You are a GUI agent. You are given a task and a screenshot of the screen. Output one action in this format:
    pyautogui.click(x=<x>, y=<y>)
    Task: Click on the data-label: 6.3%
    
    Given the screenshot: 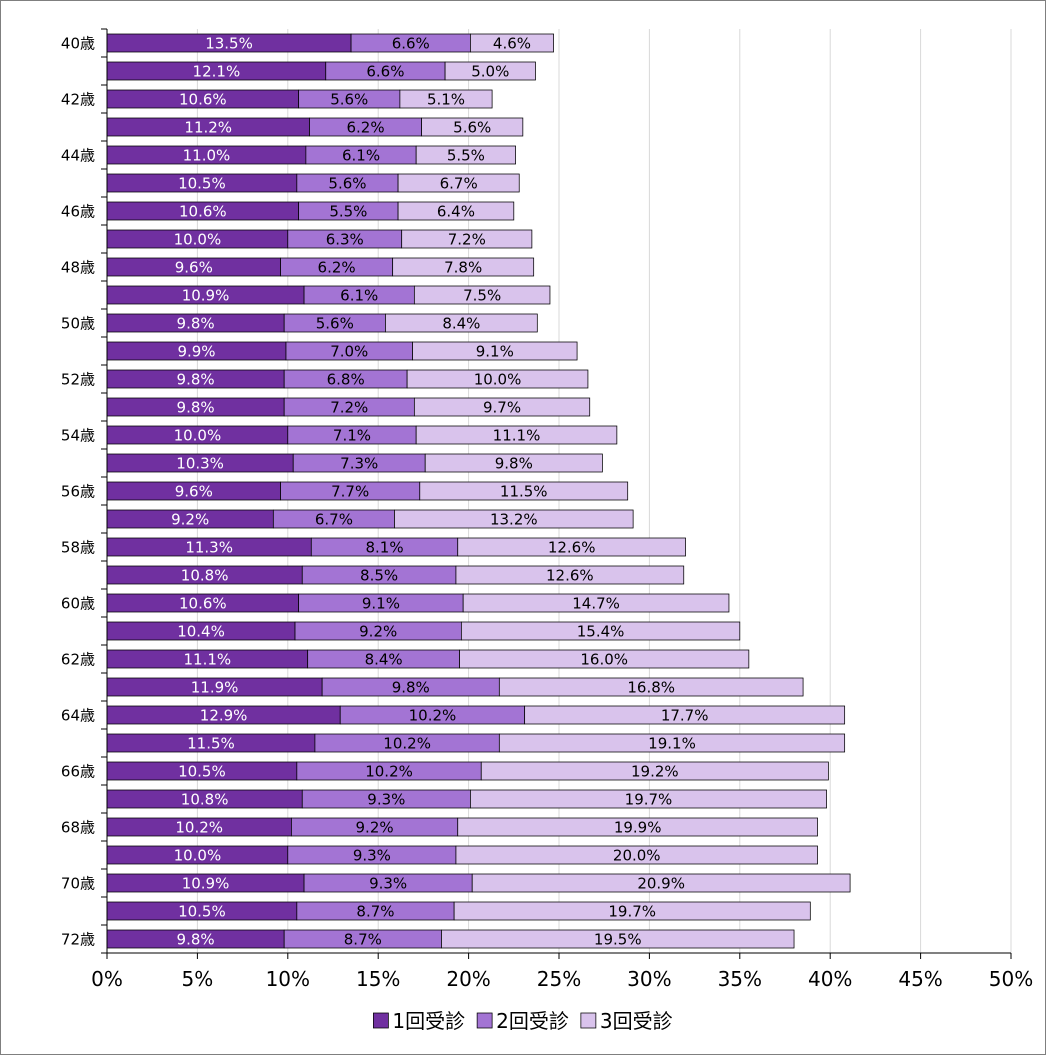 What is the action you would take?
    pyautogui.click(x=345, y=240)
    